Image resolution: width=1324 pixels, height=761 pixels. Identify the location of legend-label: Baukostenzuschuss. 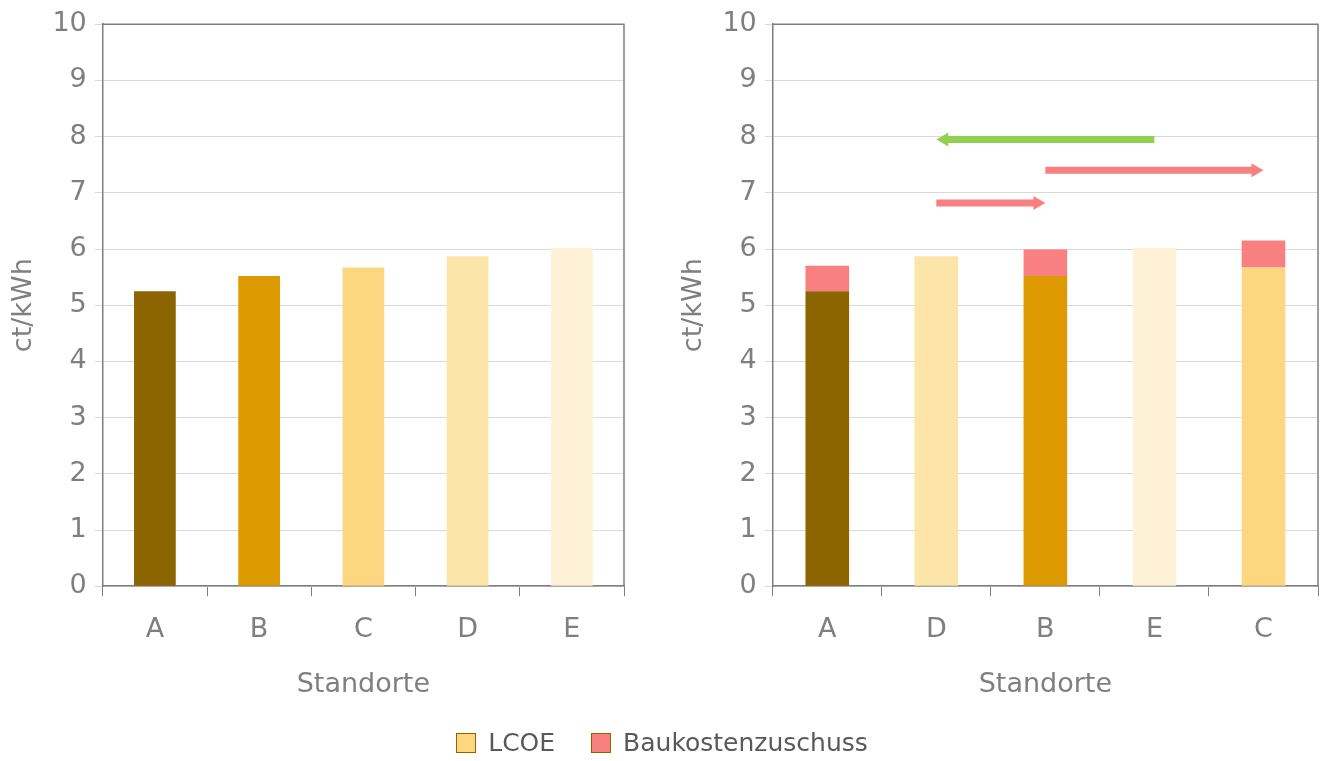
(745, 742).